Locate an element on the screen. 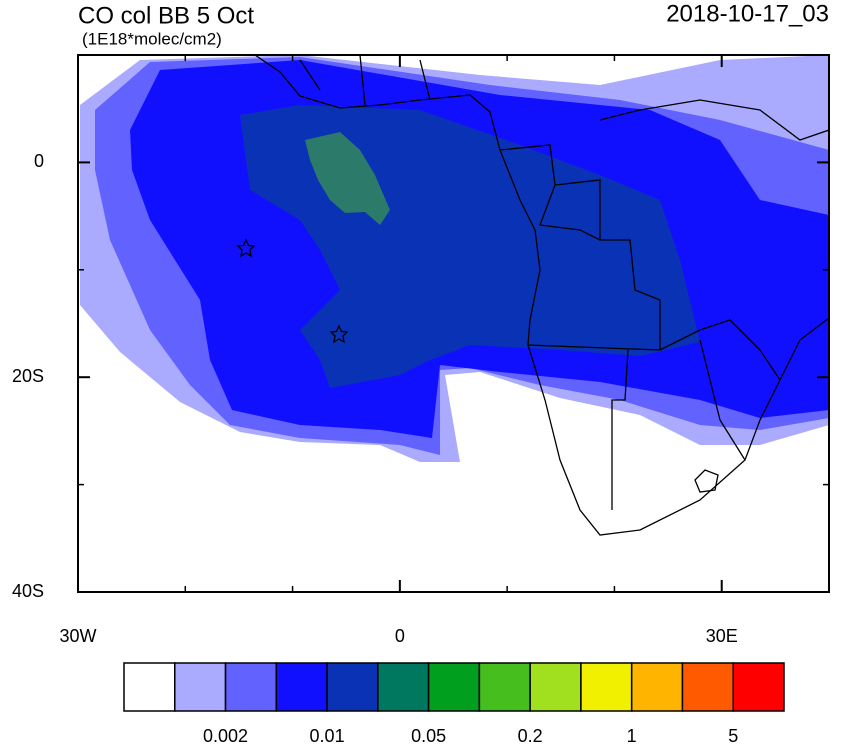  contour-teal is located at coordinates (347, 178).